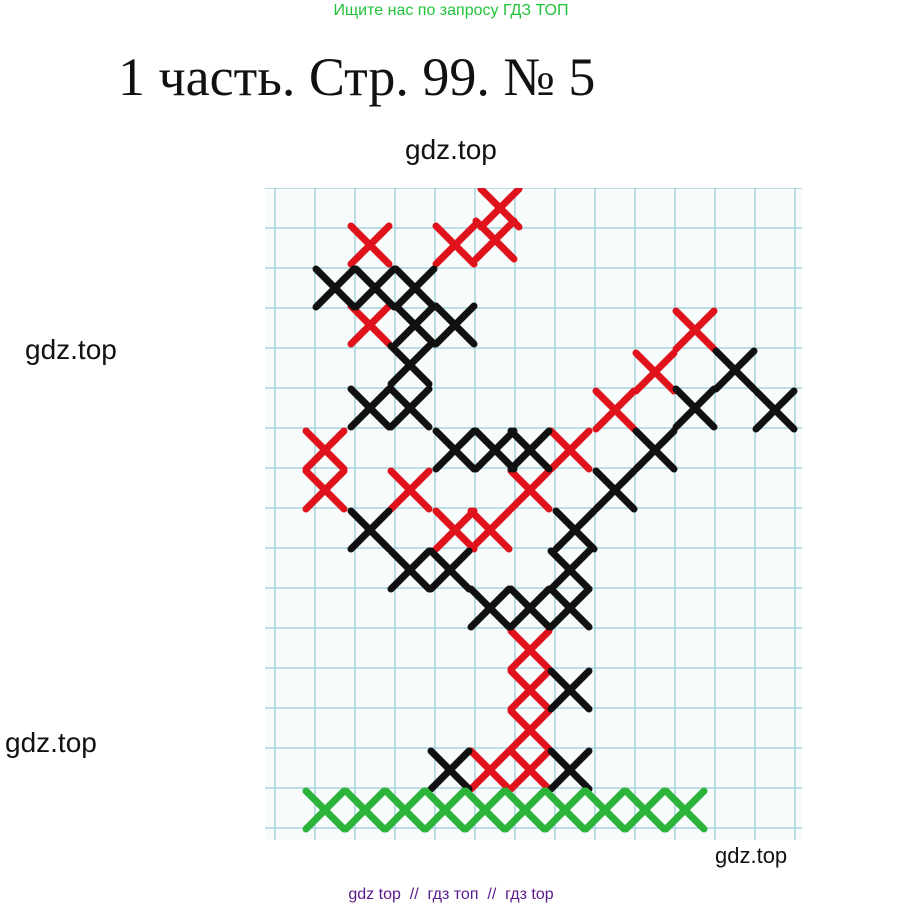  I want to click on footer-links: gdz top // гдз топ // гдз top, so click(451, 894).